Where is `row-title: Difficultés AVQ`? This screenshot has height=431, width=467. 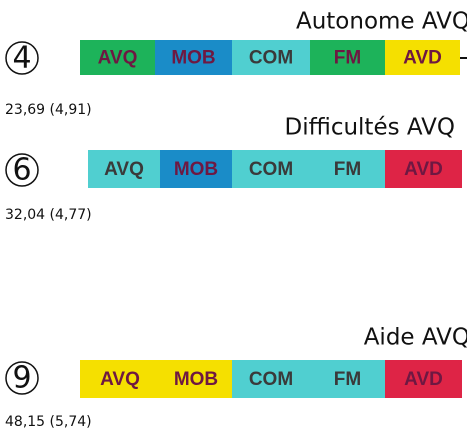
row-title: Difficultés AVQ is located at coordinates (369, 128).